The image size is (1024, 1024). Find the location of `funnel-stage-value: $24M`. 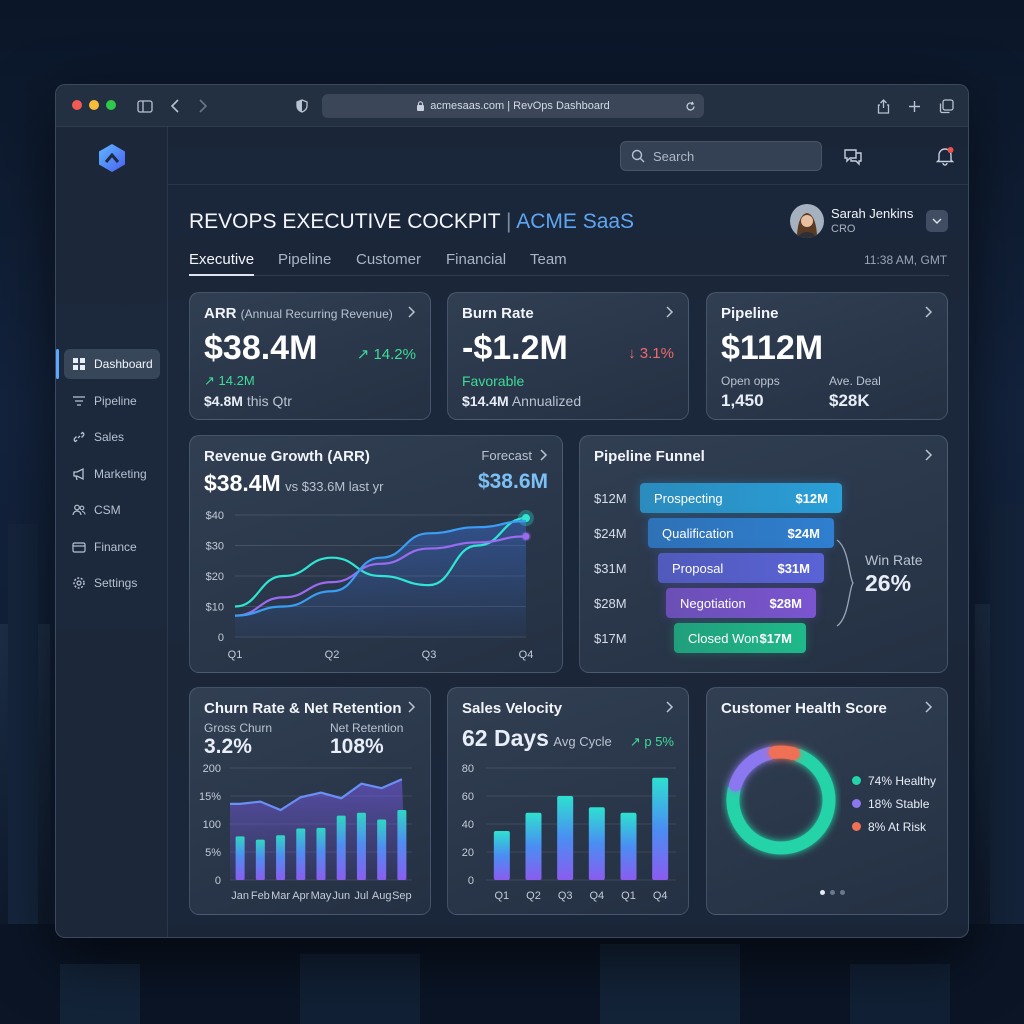

funnel-stage-value: $24M is located at coordinates (803, 533).